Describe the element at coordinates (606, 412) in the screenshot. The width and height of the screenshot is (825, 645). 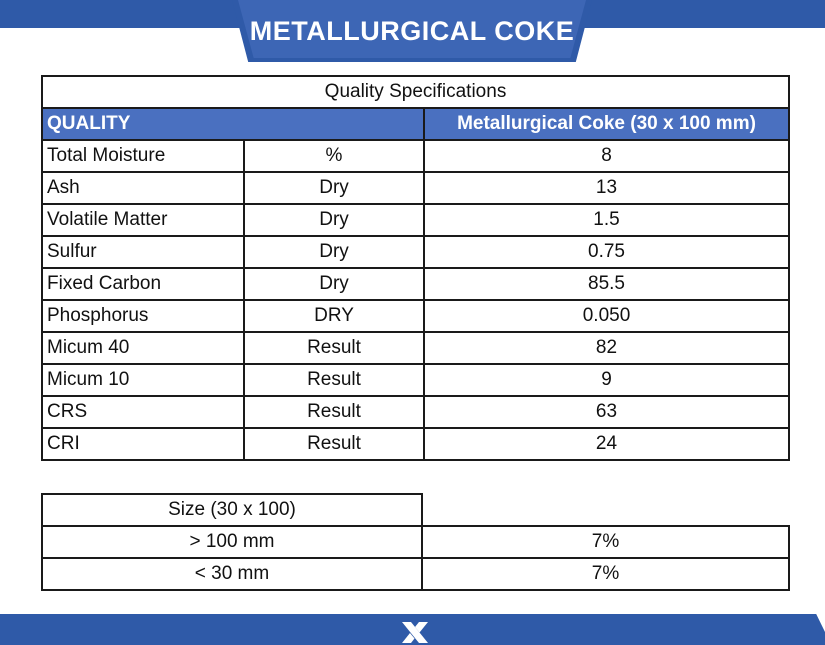
I see `param-value: 63` at that location.